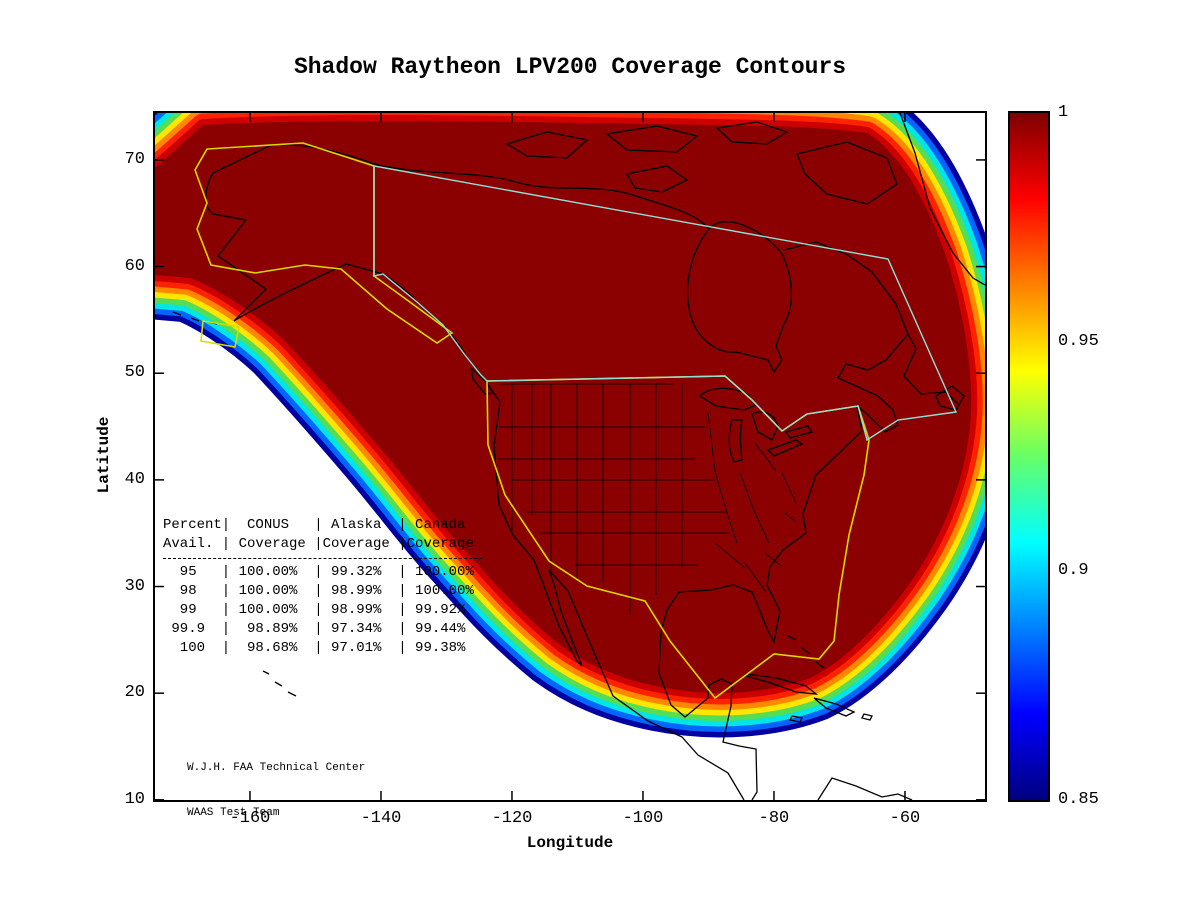  Describe the element at coordinates (1078, 341) in the screenshot. I see `colorbar-tick-label: 0.95` at that location.